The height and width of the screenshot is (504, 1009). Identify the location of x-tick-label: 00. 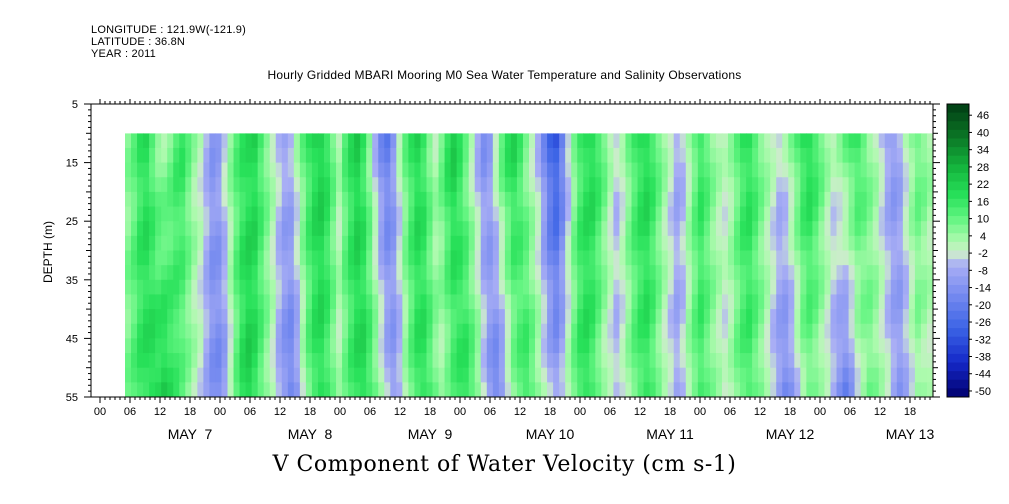
(100, 412).